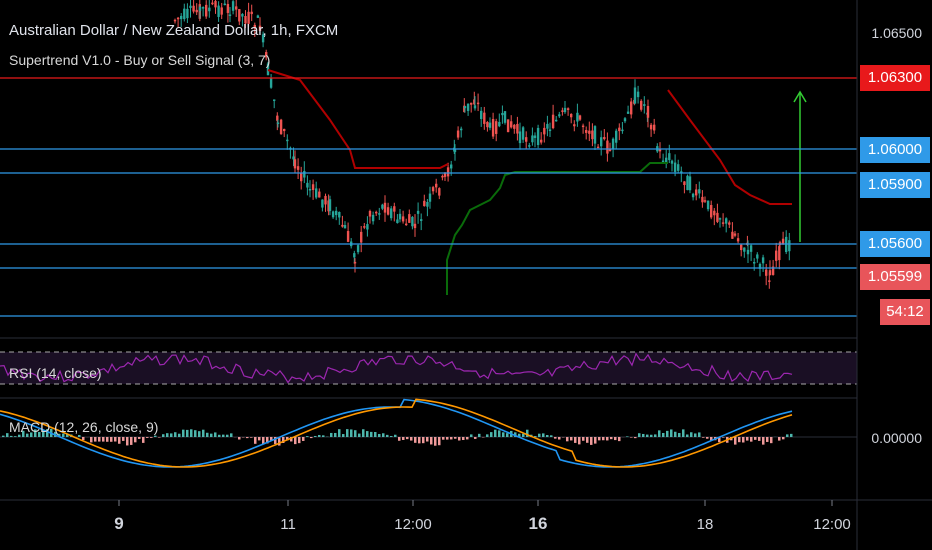 The height and width of the screenshot is (550, 932). What do you see at coordinates (896, 33) in the screenshot?
I see `price-tick-top: 1.06500` at bounding box center [896, 33].